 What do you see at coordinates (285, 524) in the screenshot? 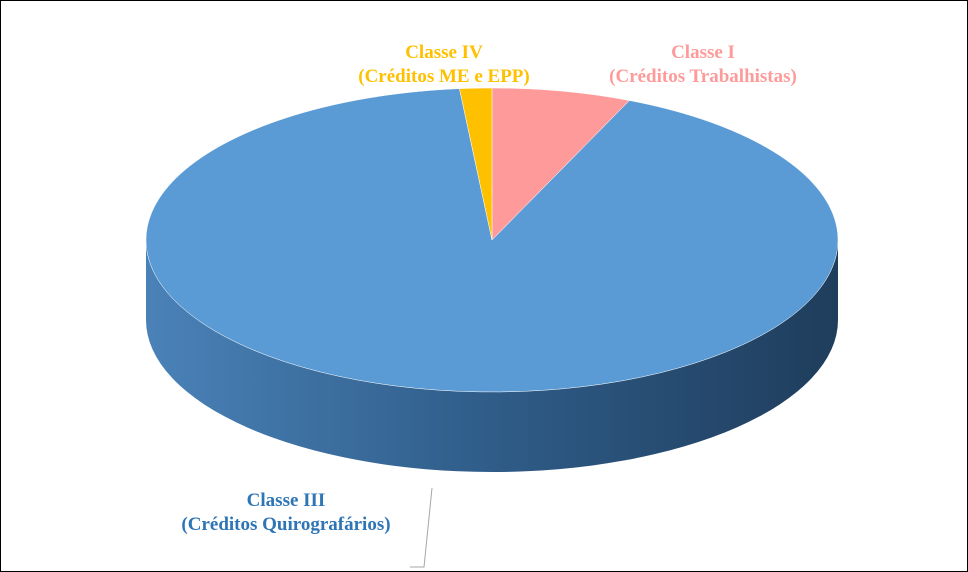
I see `label-line: (Créditos Quirografários)` at bounding box center [285, 524].